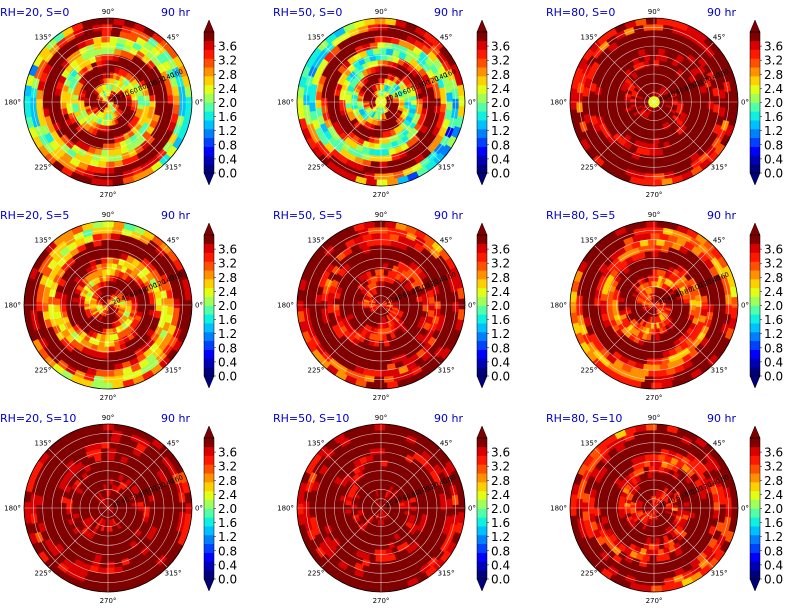 This screenshot has height=612, width=789. What do you see at coordinates (580, 215) in the screenshot?
I see `panel-title: RH=80, S=5` at bounding box center [580, 215].